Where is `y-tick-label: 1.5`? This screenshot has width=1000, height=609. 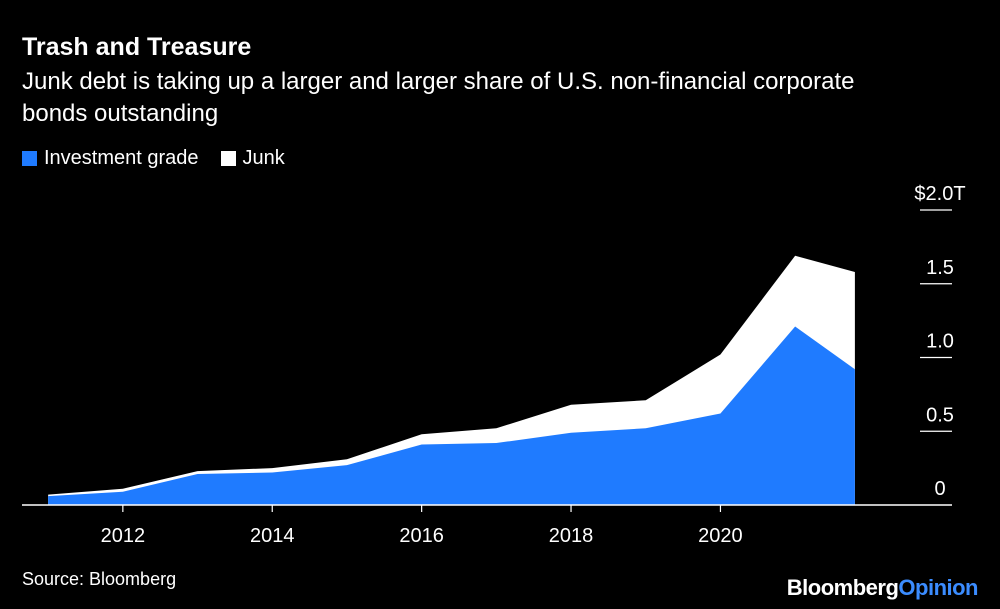 y-tick-label: 1.5 is located at coordinates (940, 268).